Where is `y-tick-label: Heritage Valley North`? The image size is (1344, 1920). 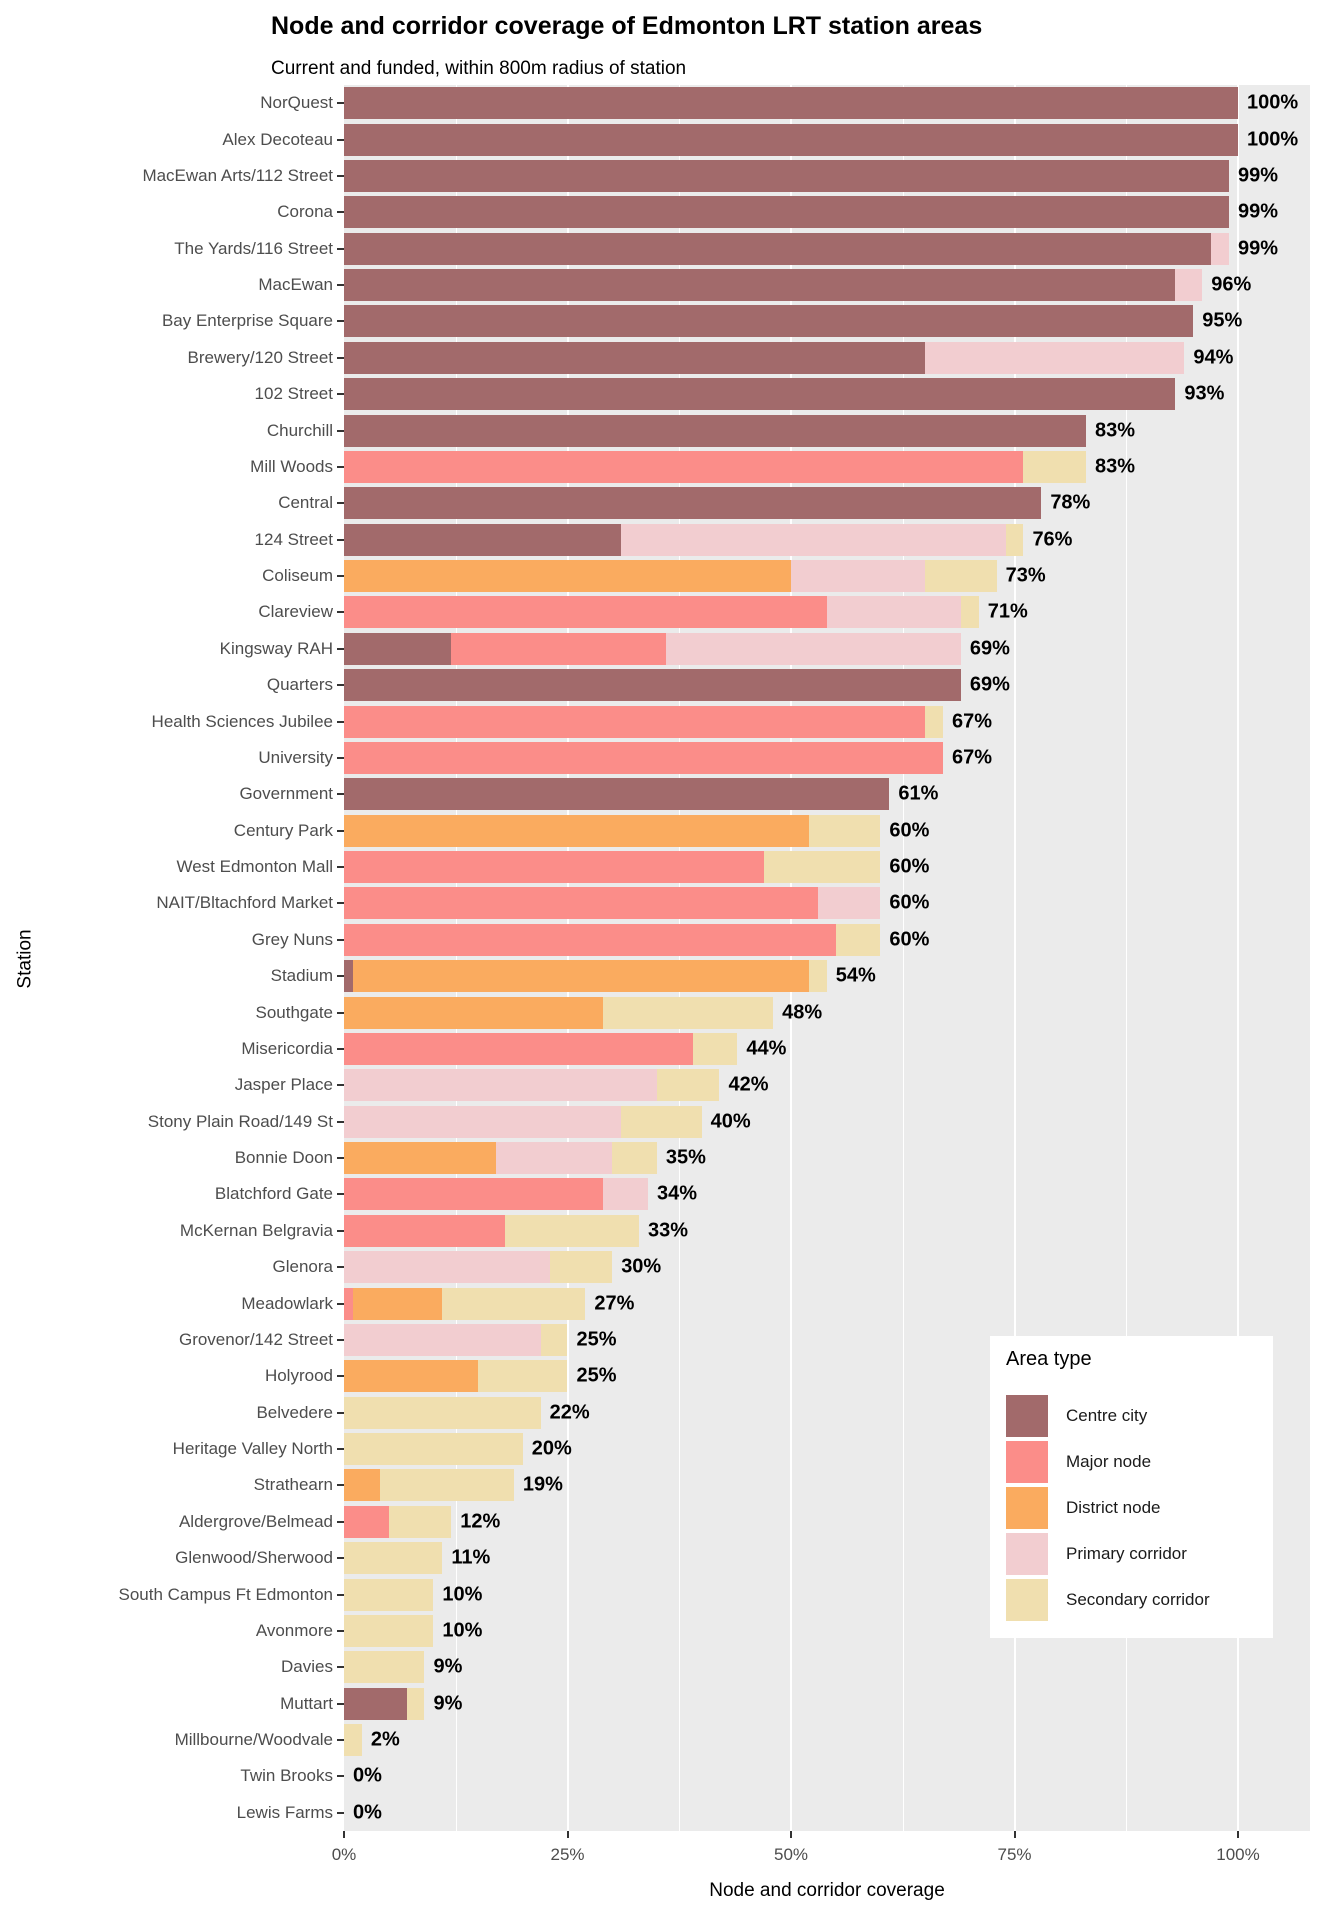
y-tick-label: Heritage Valley North is located at coordinates (252, 1449).